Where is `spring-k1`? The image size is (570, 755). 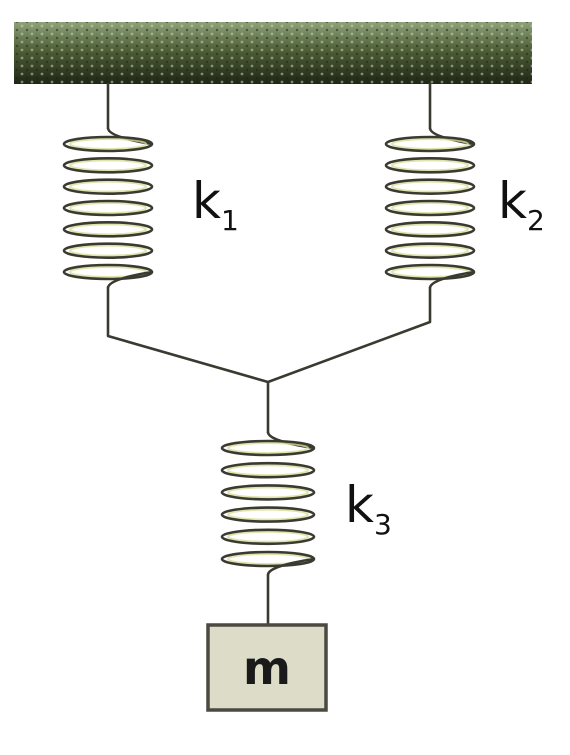 spring-k1 is located at coordinates (108, 208).